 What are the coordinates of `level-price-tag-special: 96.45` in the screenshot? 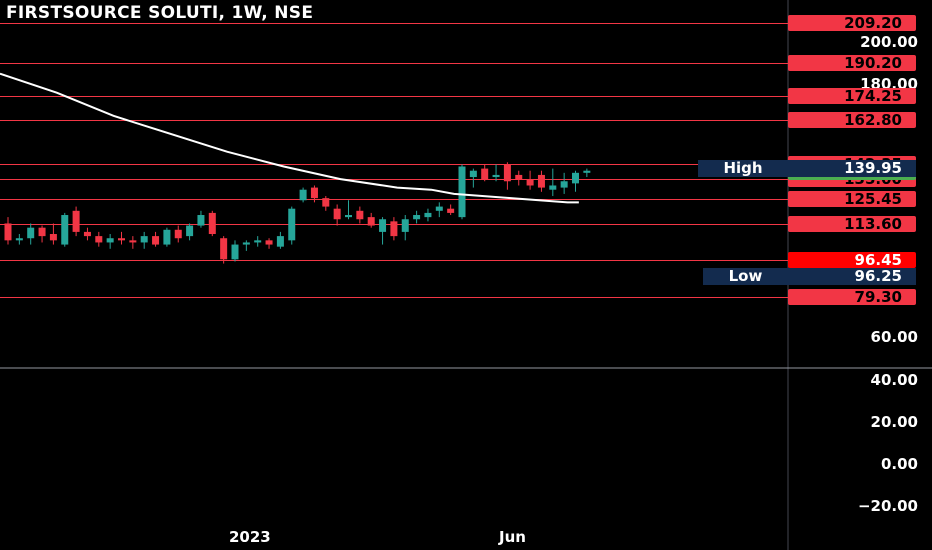 It's located at (852, 260).